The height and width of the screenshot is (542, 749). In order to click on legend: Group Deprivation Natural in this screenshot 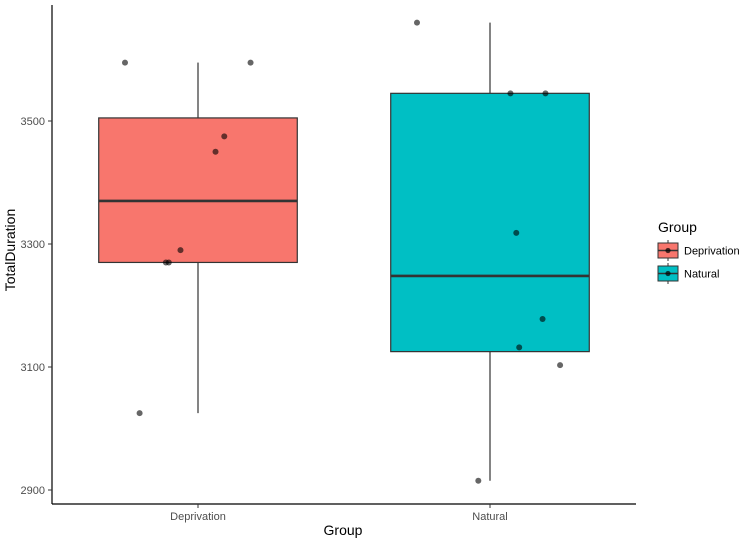, I will do `click(698, 251)`.